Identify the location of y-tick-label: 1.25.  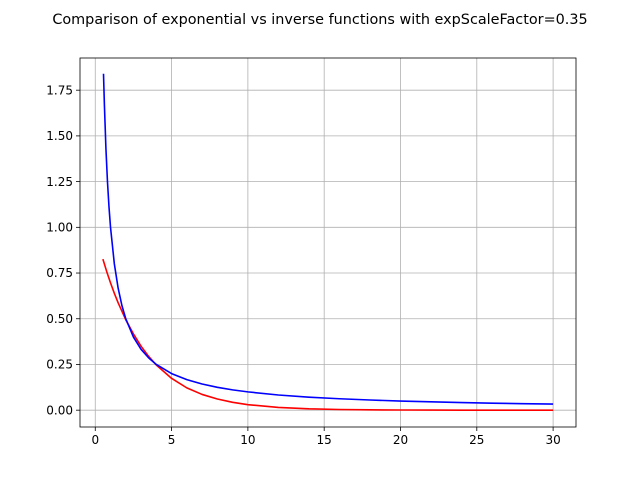
(59, 182).